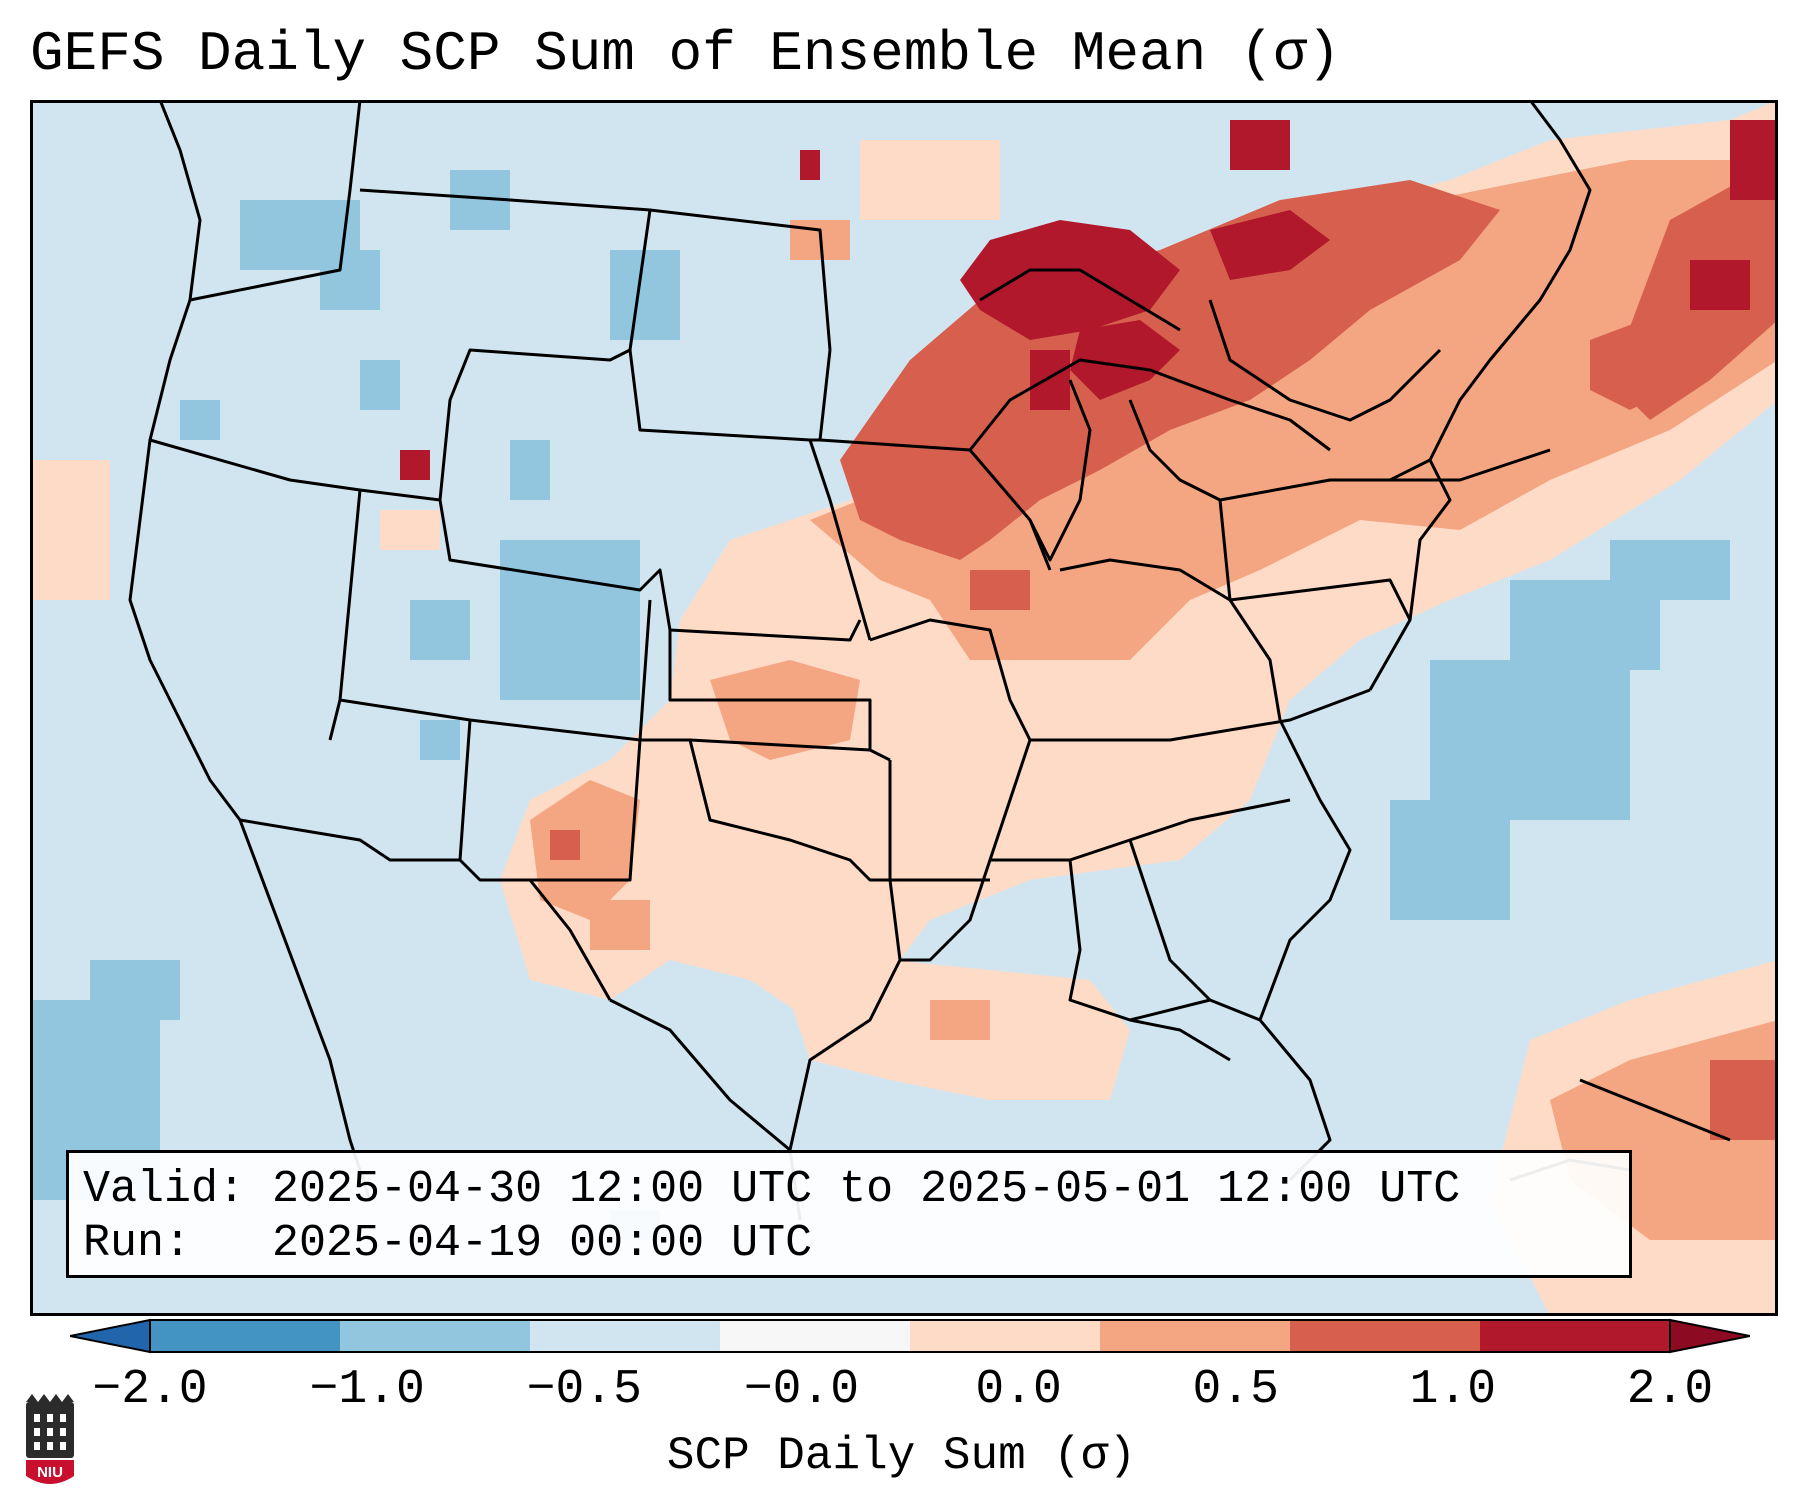 The width and height of the screenshot is (1803, 1506). I want to click on niu-logo: NIU, so click(50, 1439).